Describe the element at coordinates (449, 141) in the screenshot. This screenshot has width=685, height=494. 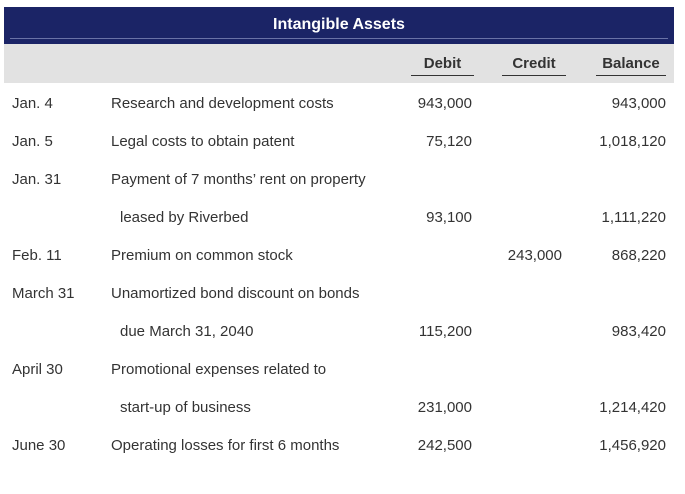
I see `row-debit: 75,120` at that location.